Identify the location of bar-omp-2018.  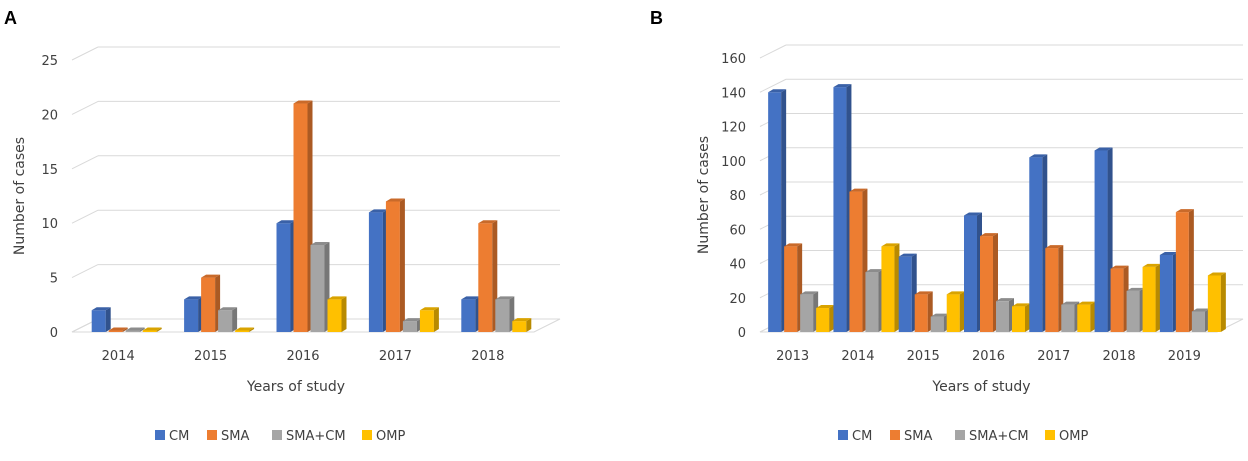
(522, 325).